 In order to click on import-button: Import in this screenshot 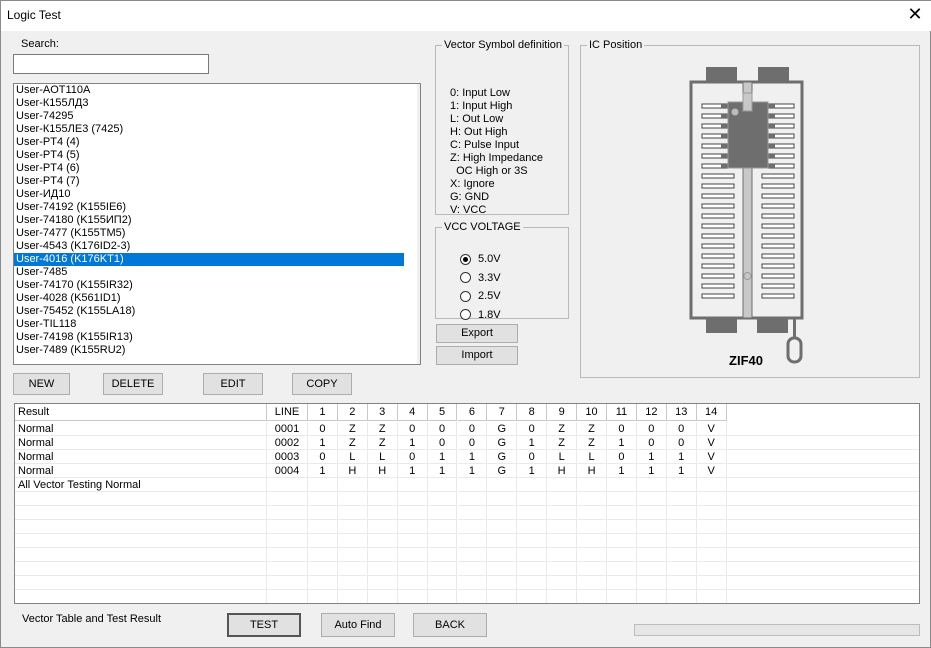, I will do `click(477, 355)`.